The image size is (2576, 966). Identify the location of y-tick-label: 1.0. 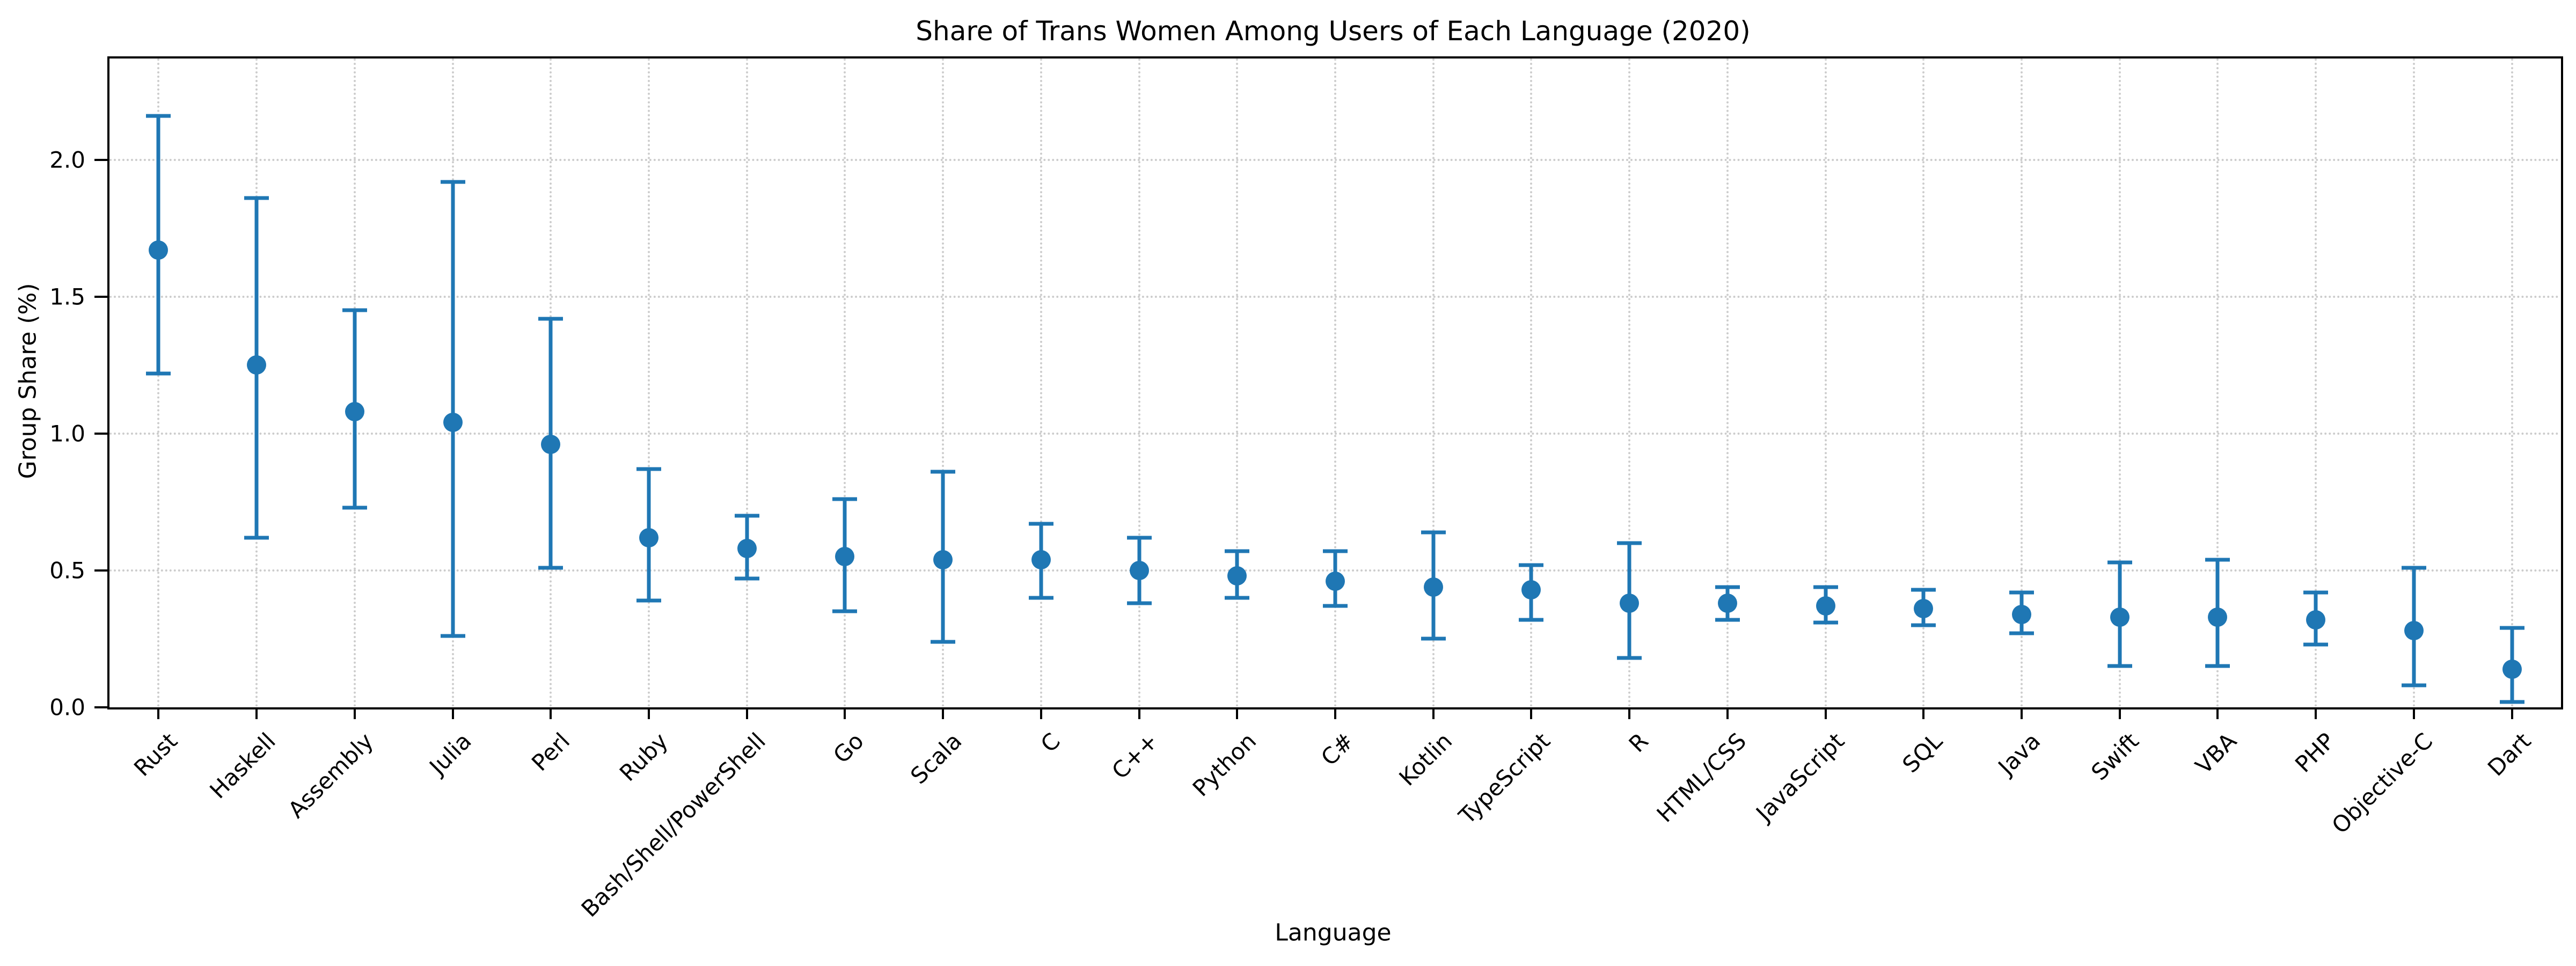
(67, 433).